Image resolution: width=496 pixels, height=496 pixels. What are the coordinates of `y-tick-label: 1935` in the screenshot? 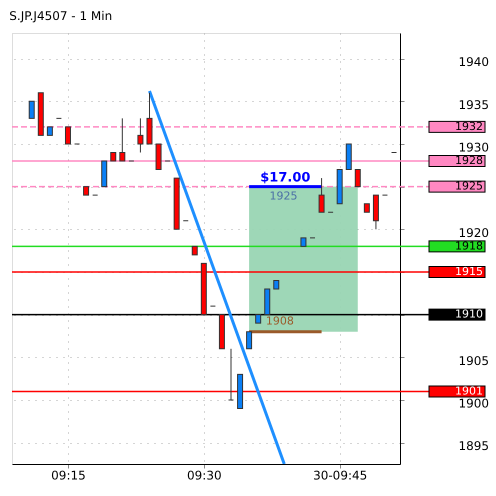 It's located at (474, 105).